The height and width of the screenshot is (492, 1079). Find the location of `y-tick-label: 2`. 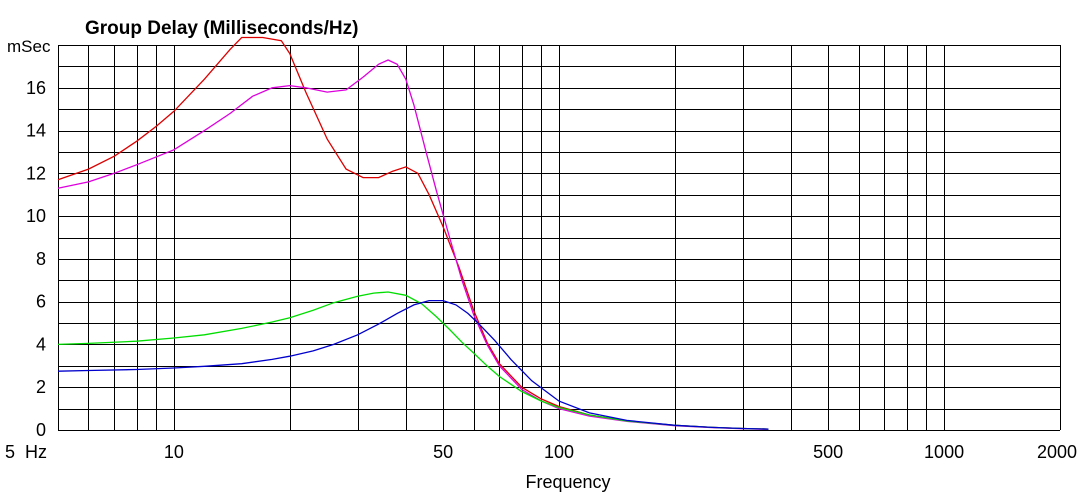

y-tick-label: 2 is located at coordinates (41, 387).